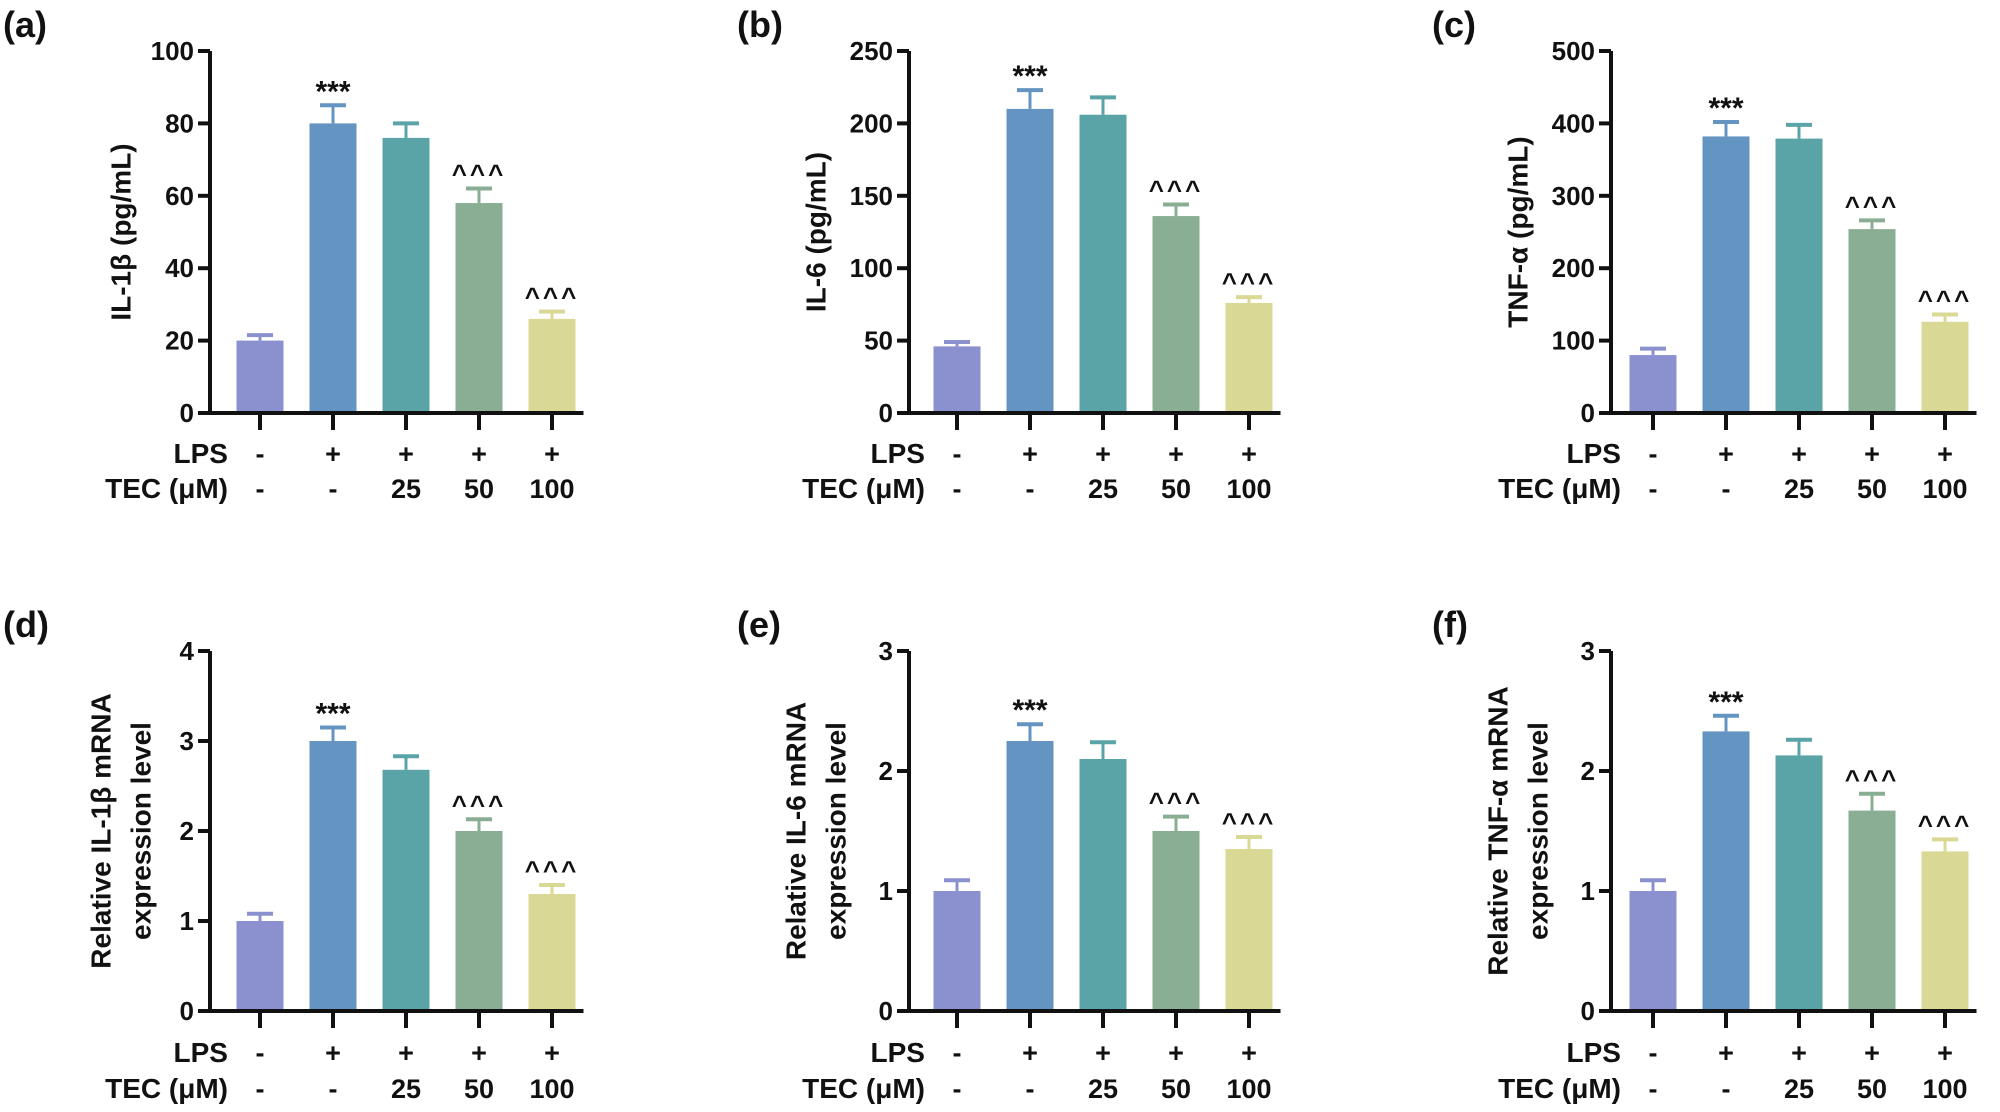  What do you see at coordinates (101, 830) in the screenshot?
I see `y-axis-label: Relative IL-1β mRNA` at bounding box center [101, 830].